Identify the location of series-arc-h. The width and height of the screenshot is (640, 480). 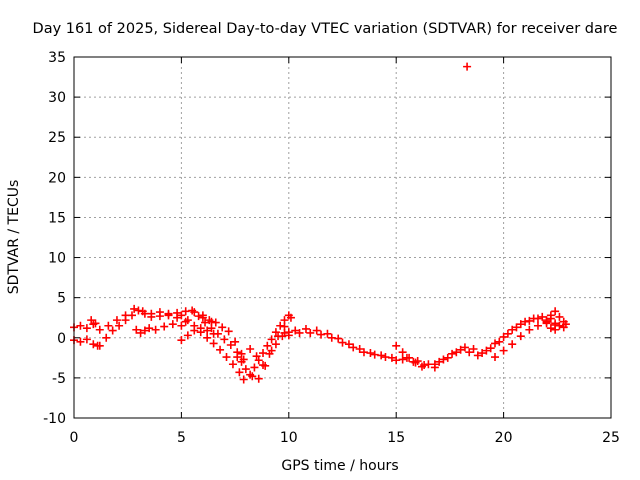
(197, 334).